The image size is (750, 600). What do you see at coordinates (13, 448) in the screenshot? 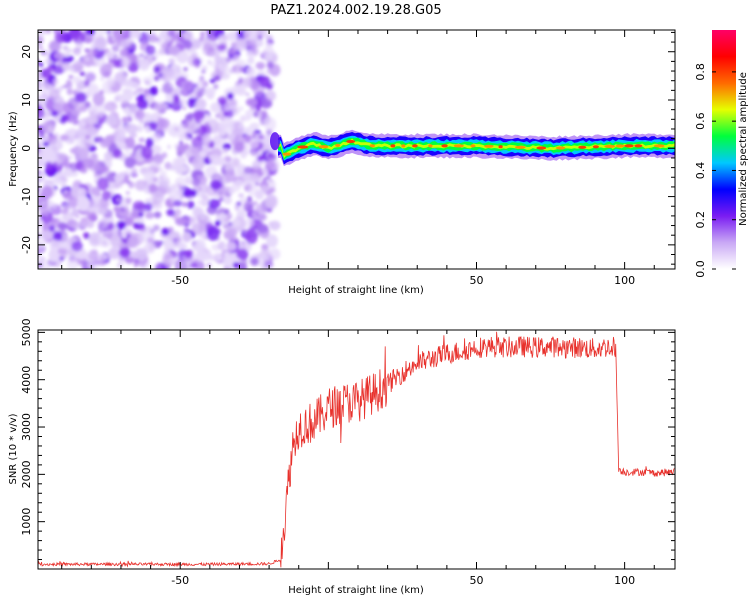
I see `snr-y-axis-label: SNR (10 * v/v)` at bounding box center [13, 448].